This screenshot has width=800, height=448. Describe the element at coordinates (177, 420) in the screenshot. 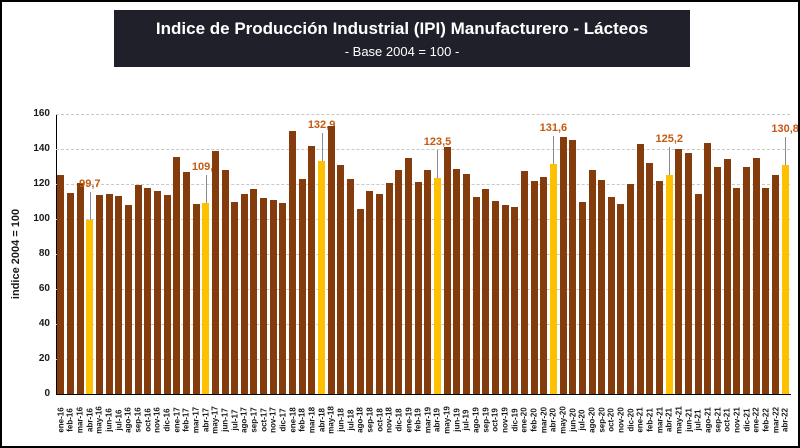

I see `x-axis-tick-label: ene-17` at that location.